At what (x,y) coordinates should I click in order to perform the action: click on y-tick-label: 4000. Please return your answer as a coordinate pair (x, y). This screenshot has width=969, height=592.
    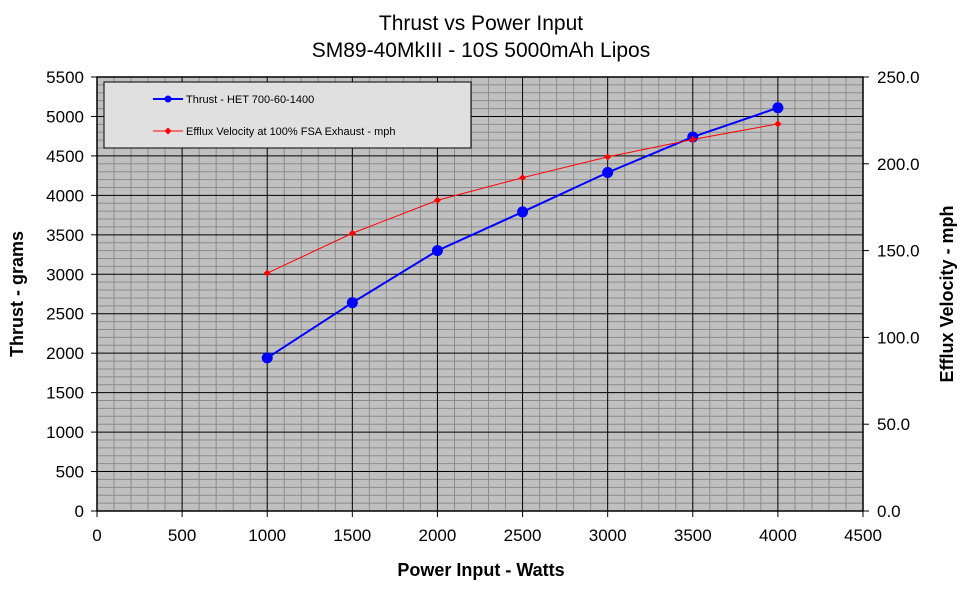
    Looking at the image, I should click on (65, 195).